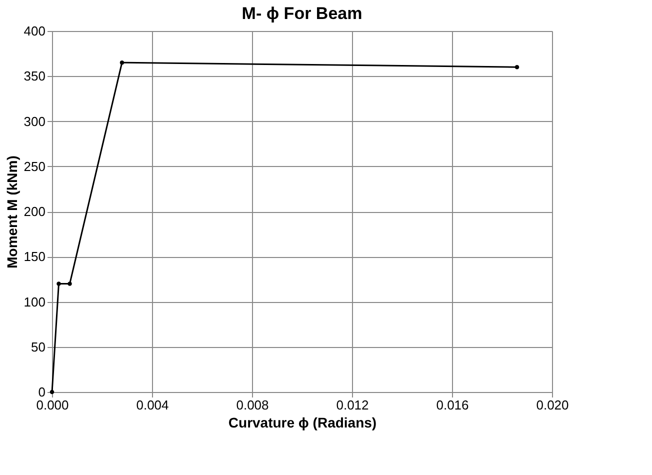 Image resolution: width=652 pixels, height=475 pixels. What do you see at coordinates (252, 405) in the screenshot?
I see `x-tick-label: 0.008` at bounding box center [252, 405].